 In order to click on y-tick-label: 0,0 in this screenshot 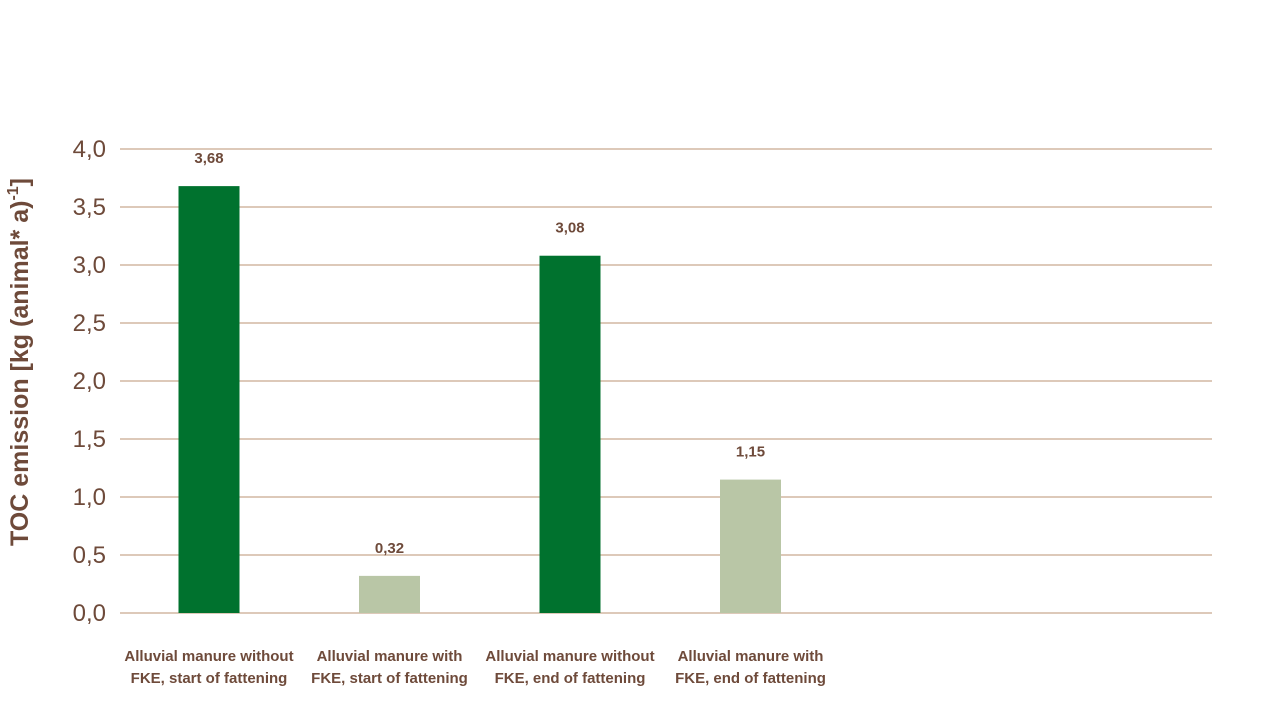, I will do `click(89, 613)`.